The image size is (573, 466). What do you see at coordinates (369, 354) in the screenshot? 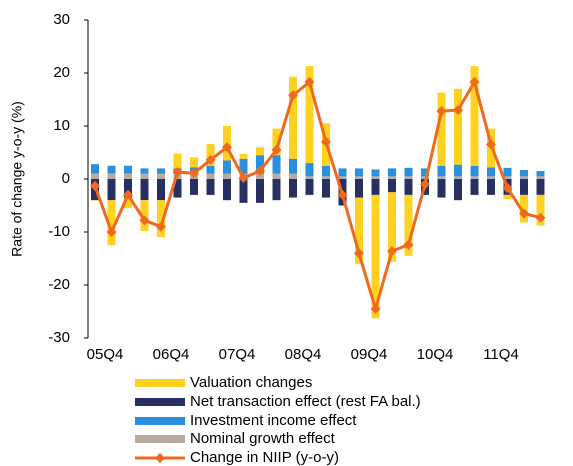
I see `x-tick-label: 09Q4` at bounding box center [369, 354].